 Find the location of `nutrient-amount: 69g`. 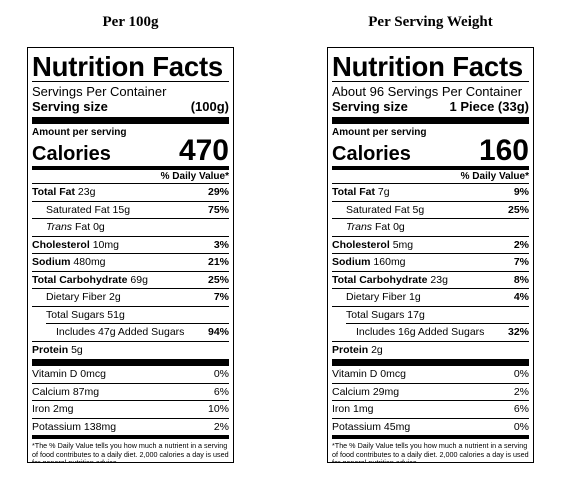

nutrient-amount: 69g is located at coordinates (139, 279).